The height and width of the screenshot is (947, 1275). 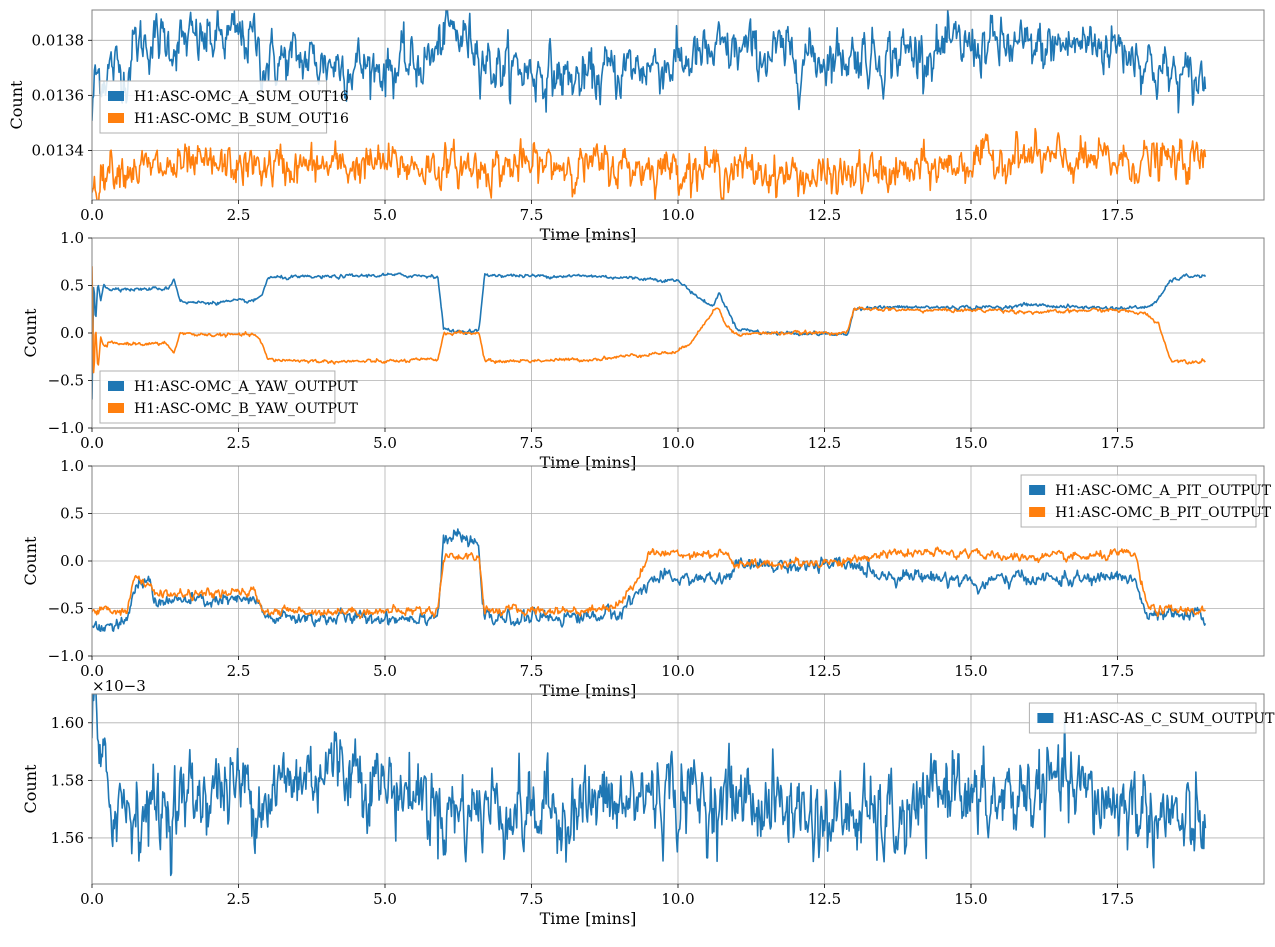 I want to click on legend-entry: H1:ASC-OMC_A_SUM_OUT16, so click(x=241, y=97).